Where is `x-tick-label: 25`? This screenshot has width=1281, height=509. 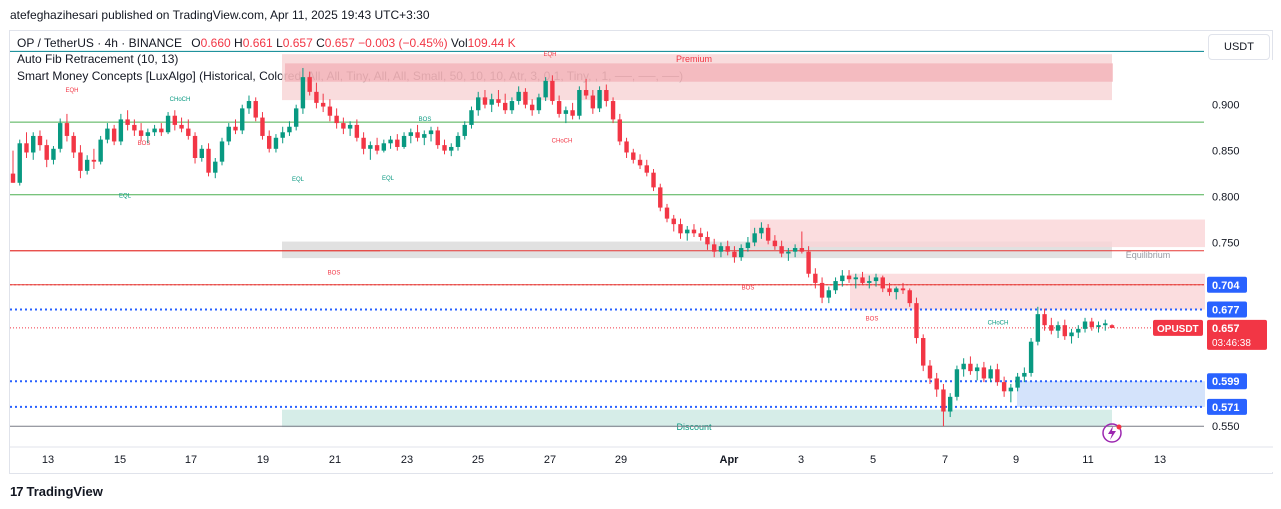 x-tick-label: 25 is located at coordinates (478, 460).